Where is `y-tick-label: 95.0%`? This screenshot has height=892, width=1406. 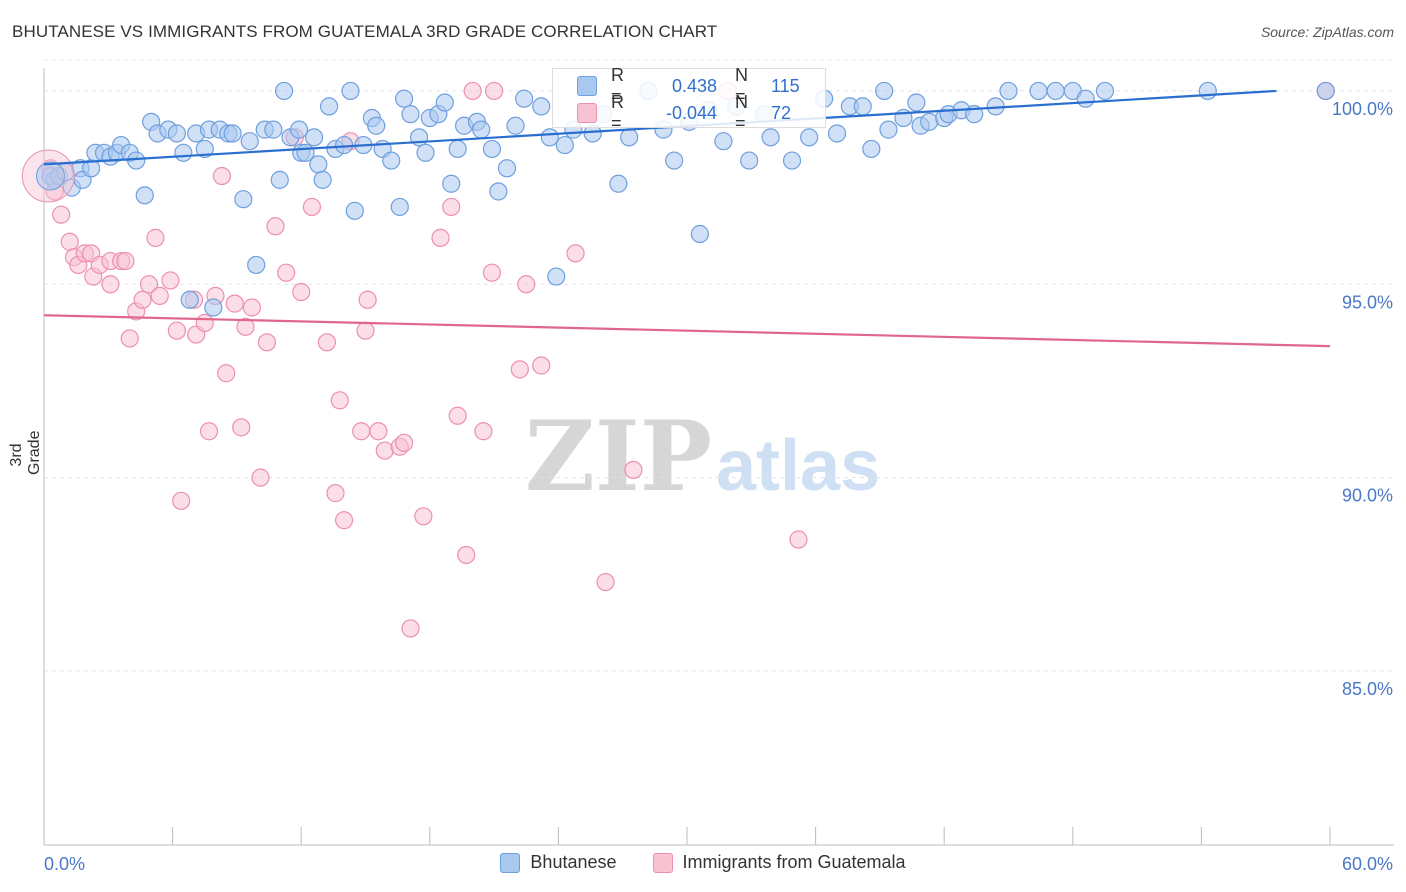 y-tick-label: 95.0% is located at coordinates (1367, 302).